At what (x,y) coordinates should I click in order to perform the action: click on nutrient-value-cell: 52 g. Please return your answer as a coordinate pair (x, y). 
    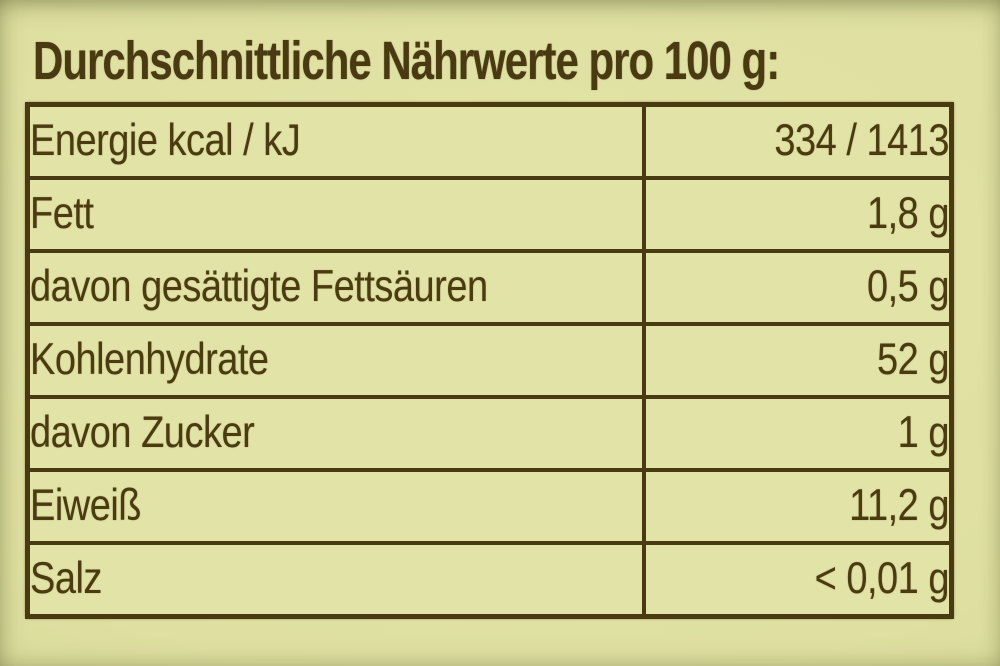
    Looking at the image, I should click on (797, 360).